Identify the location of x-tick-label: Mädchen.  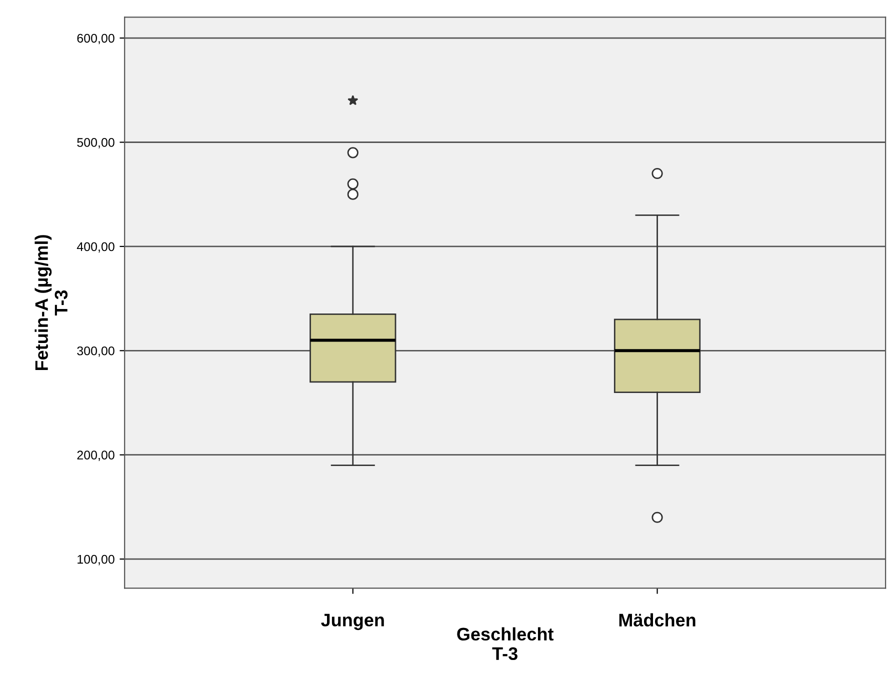
(657, 619).